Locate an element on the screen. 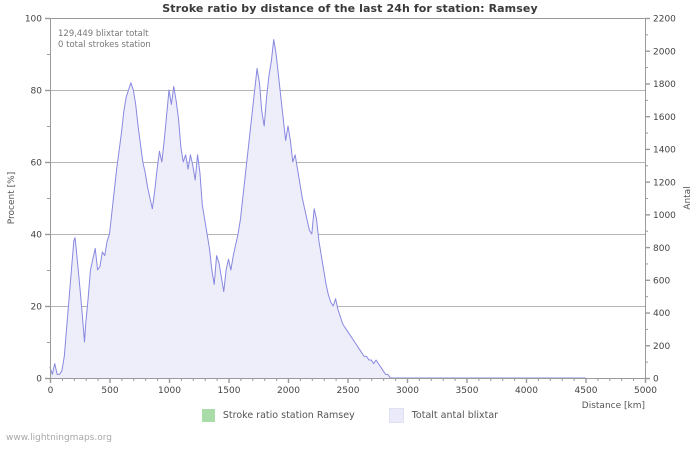 The image size is (700, 450). ytick-label-left: 20 is located at coordinates (37, 308).